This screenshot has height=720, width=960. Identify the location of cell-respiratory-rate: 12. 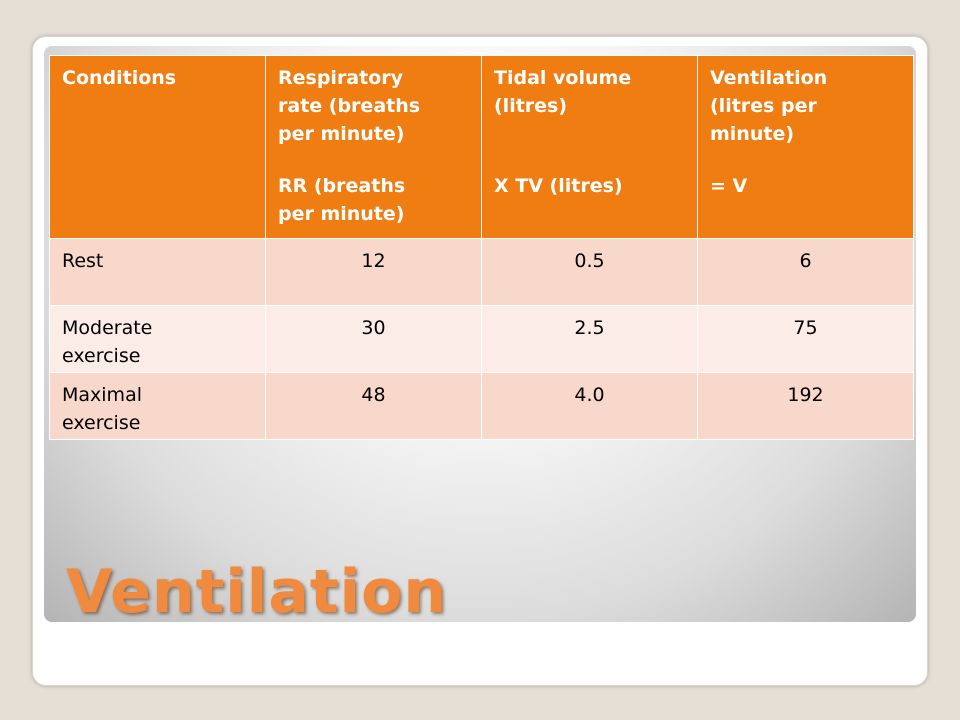
(373, 272).